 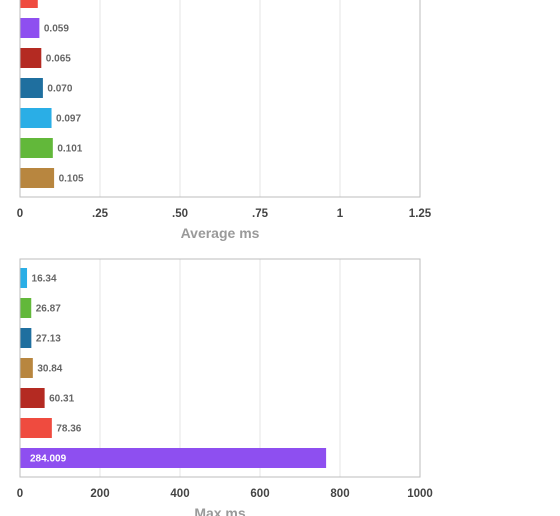 I want to click on x-tick-label: 1, so click(x=340, y=214).